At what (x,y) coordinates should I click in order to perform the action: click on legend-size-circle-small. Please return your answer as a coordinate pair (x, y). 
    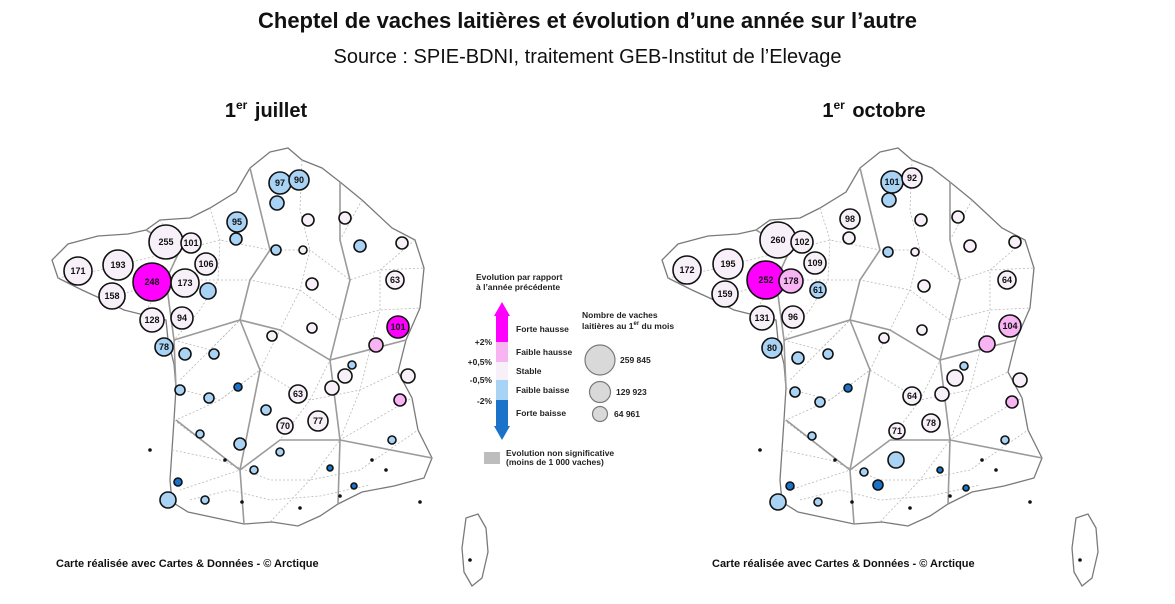
    Looking at the image, I should click on (600, 414).